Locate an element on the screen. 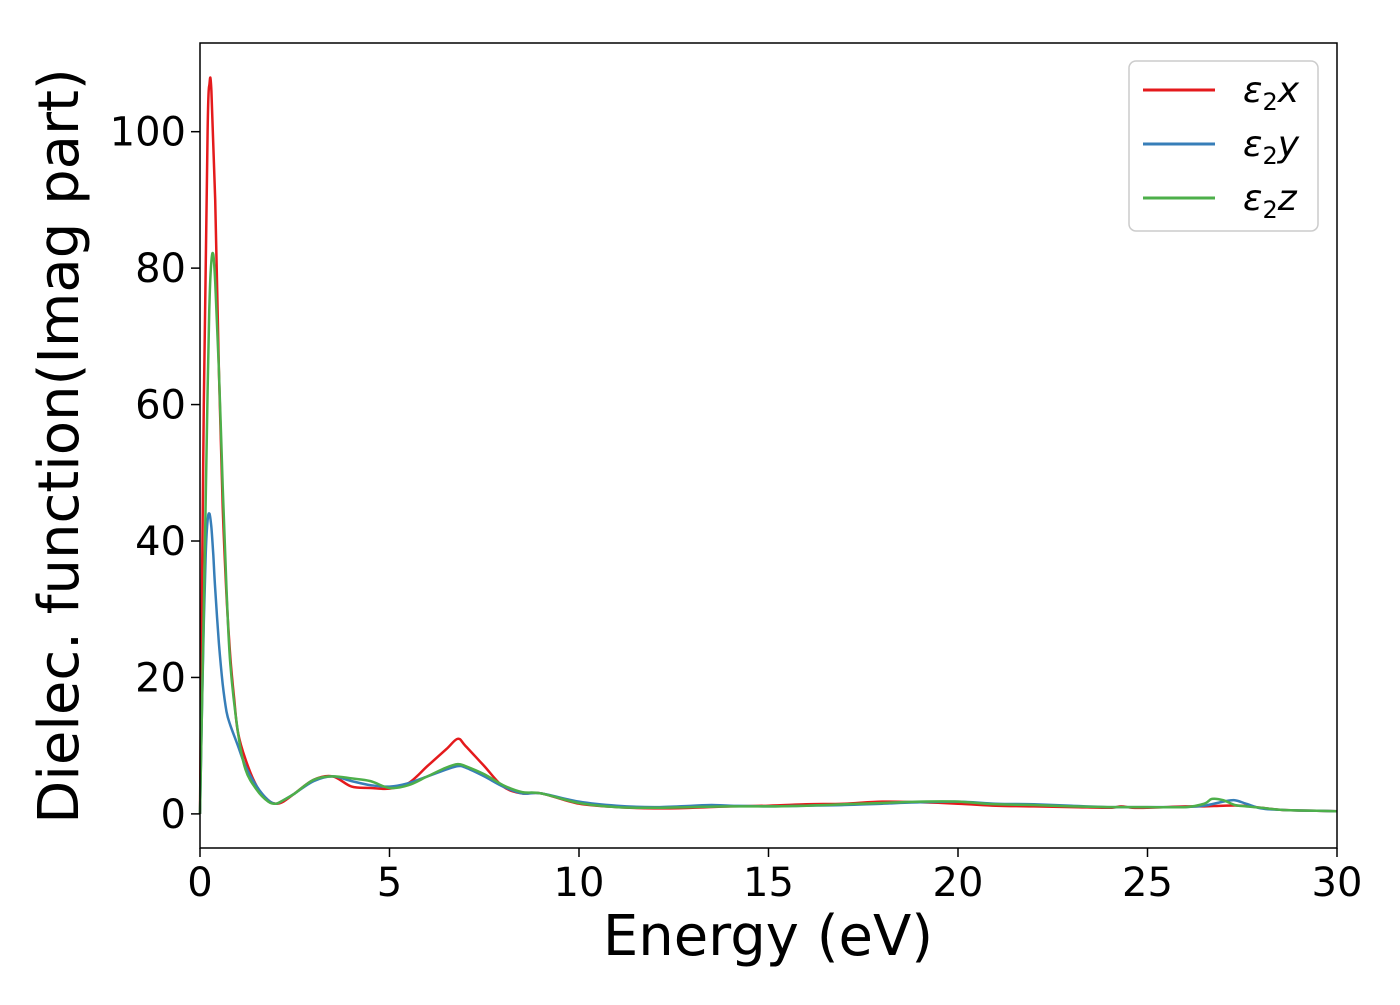  x-axis-ticks: 0 5 10 15 20 25 30 is located at coordinates (774, 877).